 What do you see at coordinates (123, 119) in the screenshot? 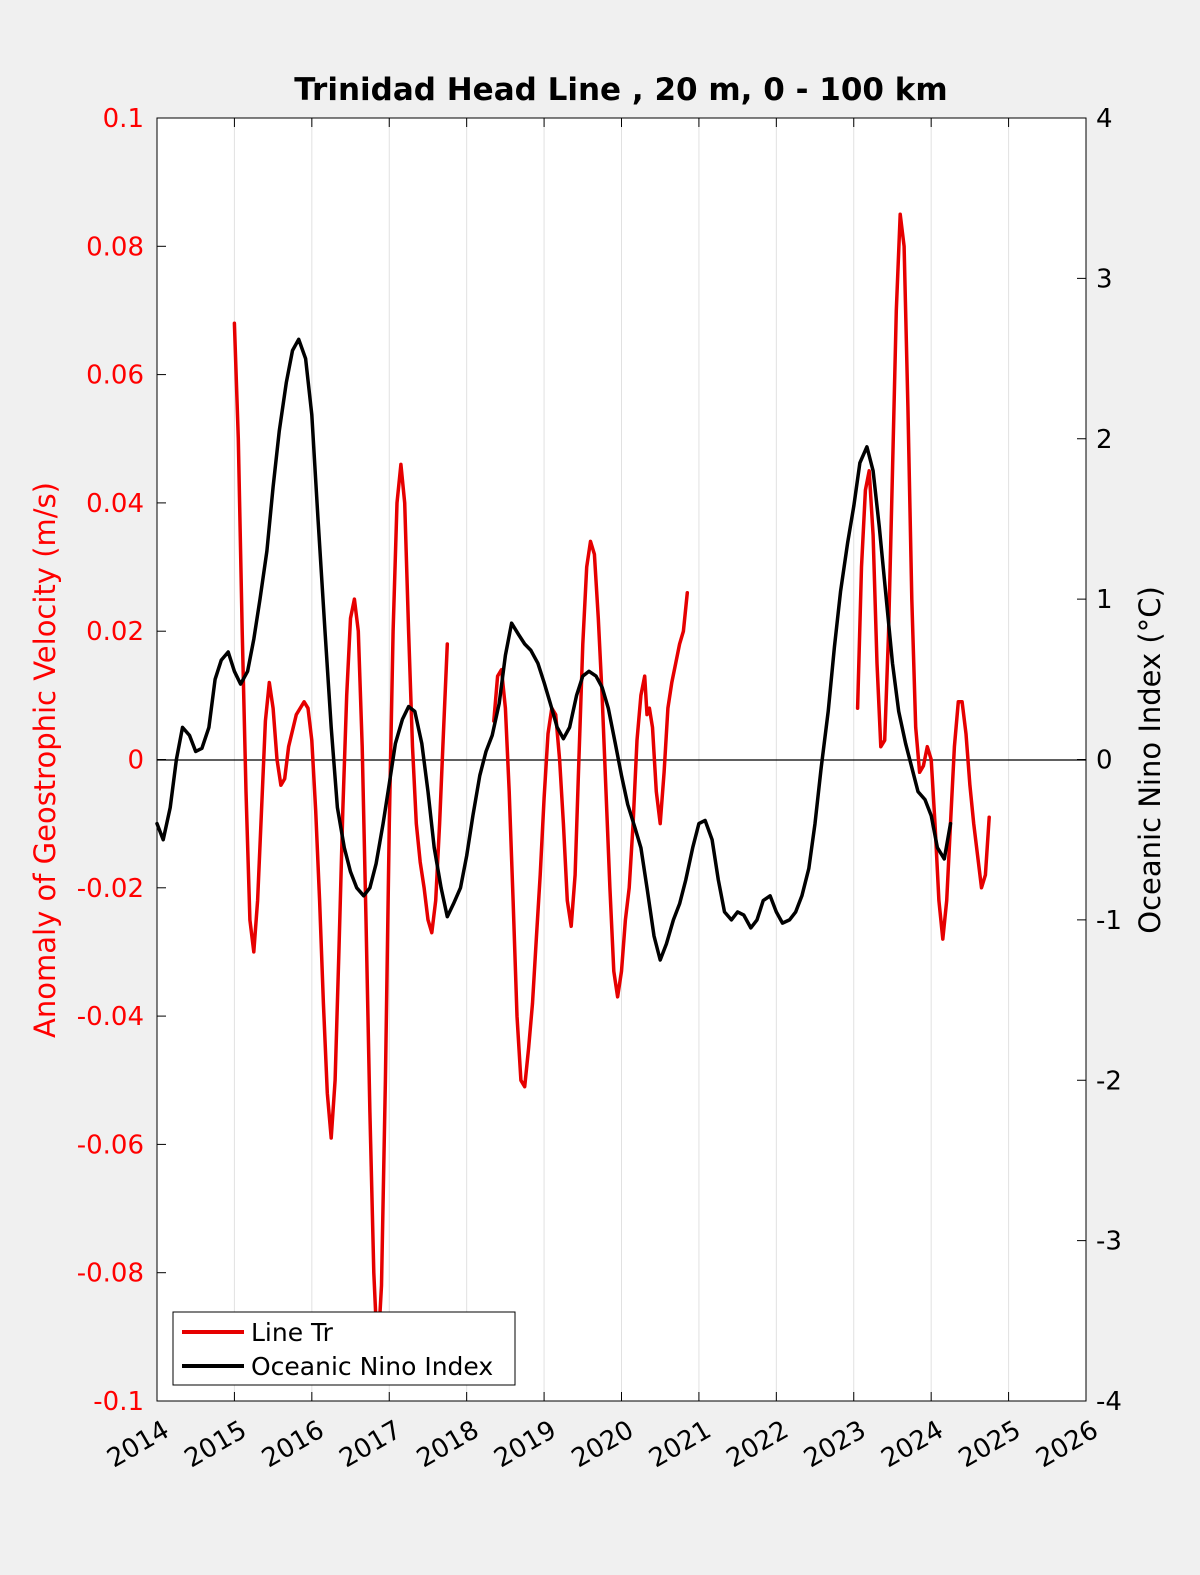
I see `y-left-tick-label: 0.1` at bounding box center [123, 119].